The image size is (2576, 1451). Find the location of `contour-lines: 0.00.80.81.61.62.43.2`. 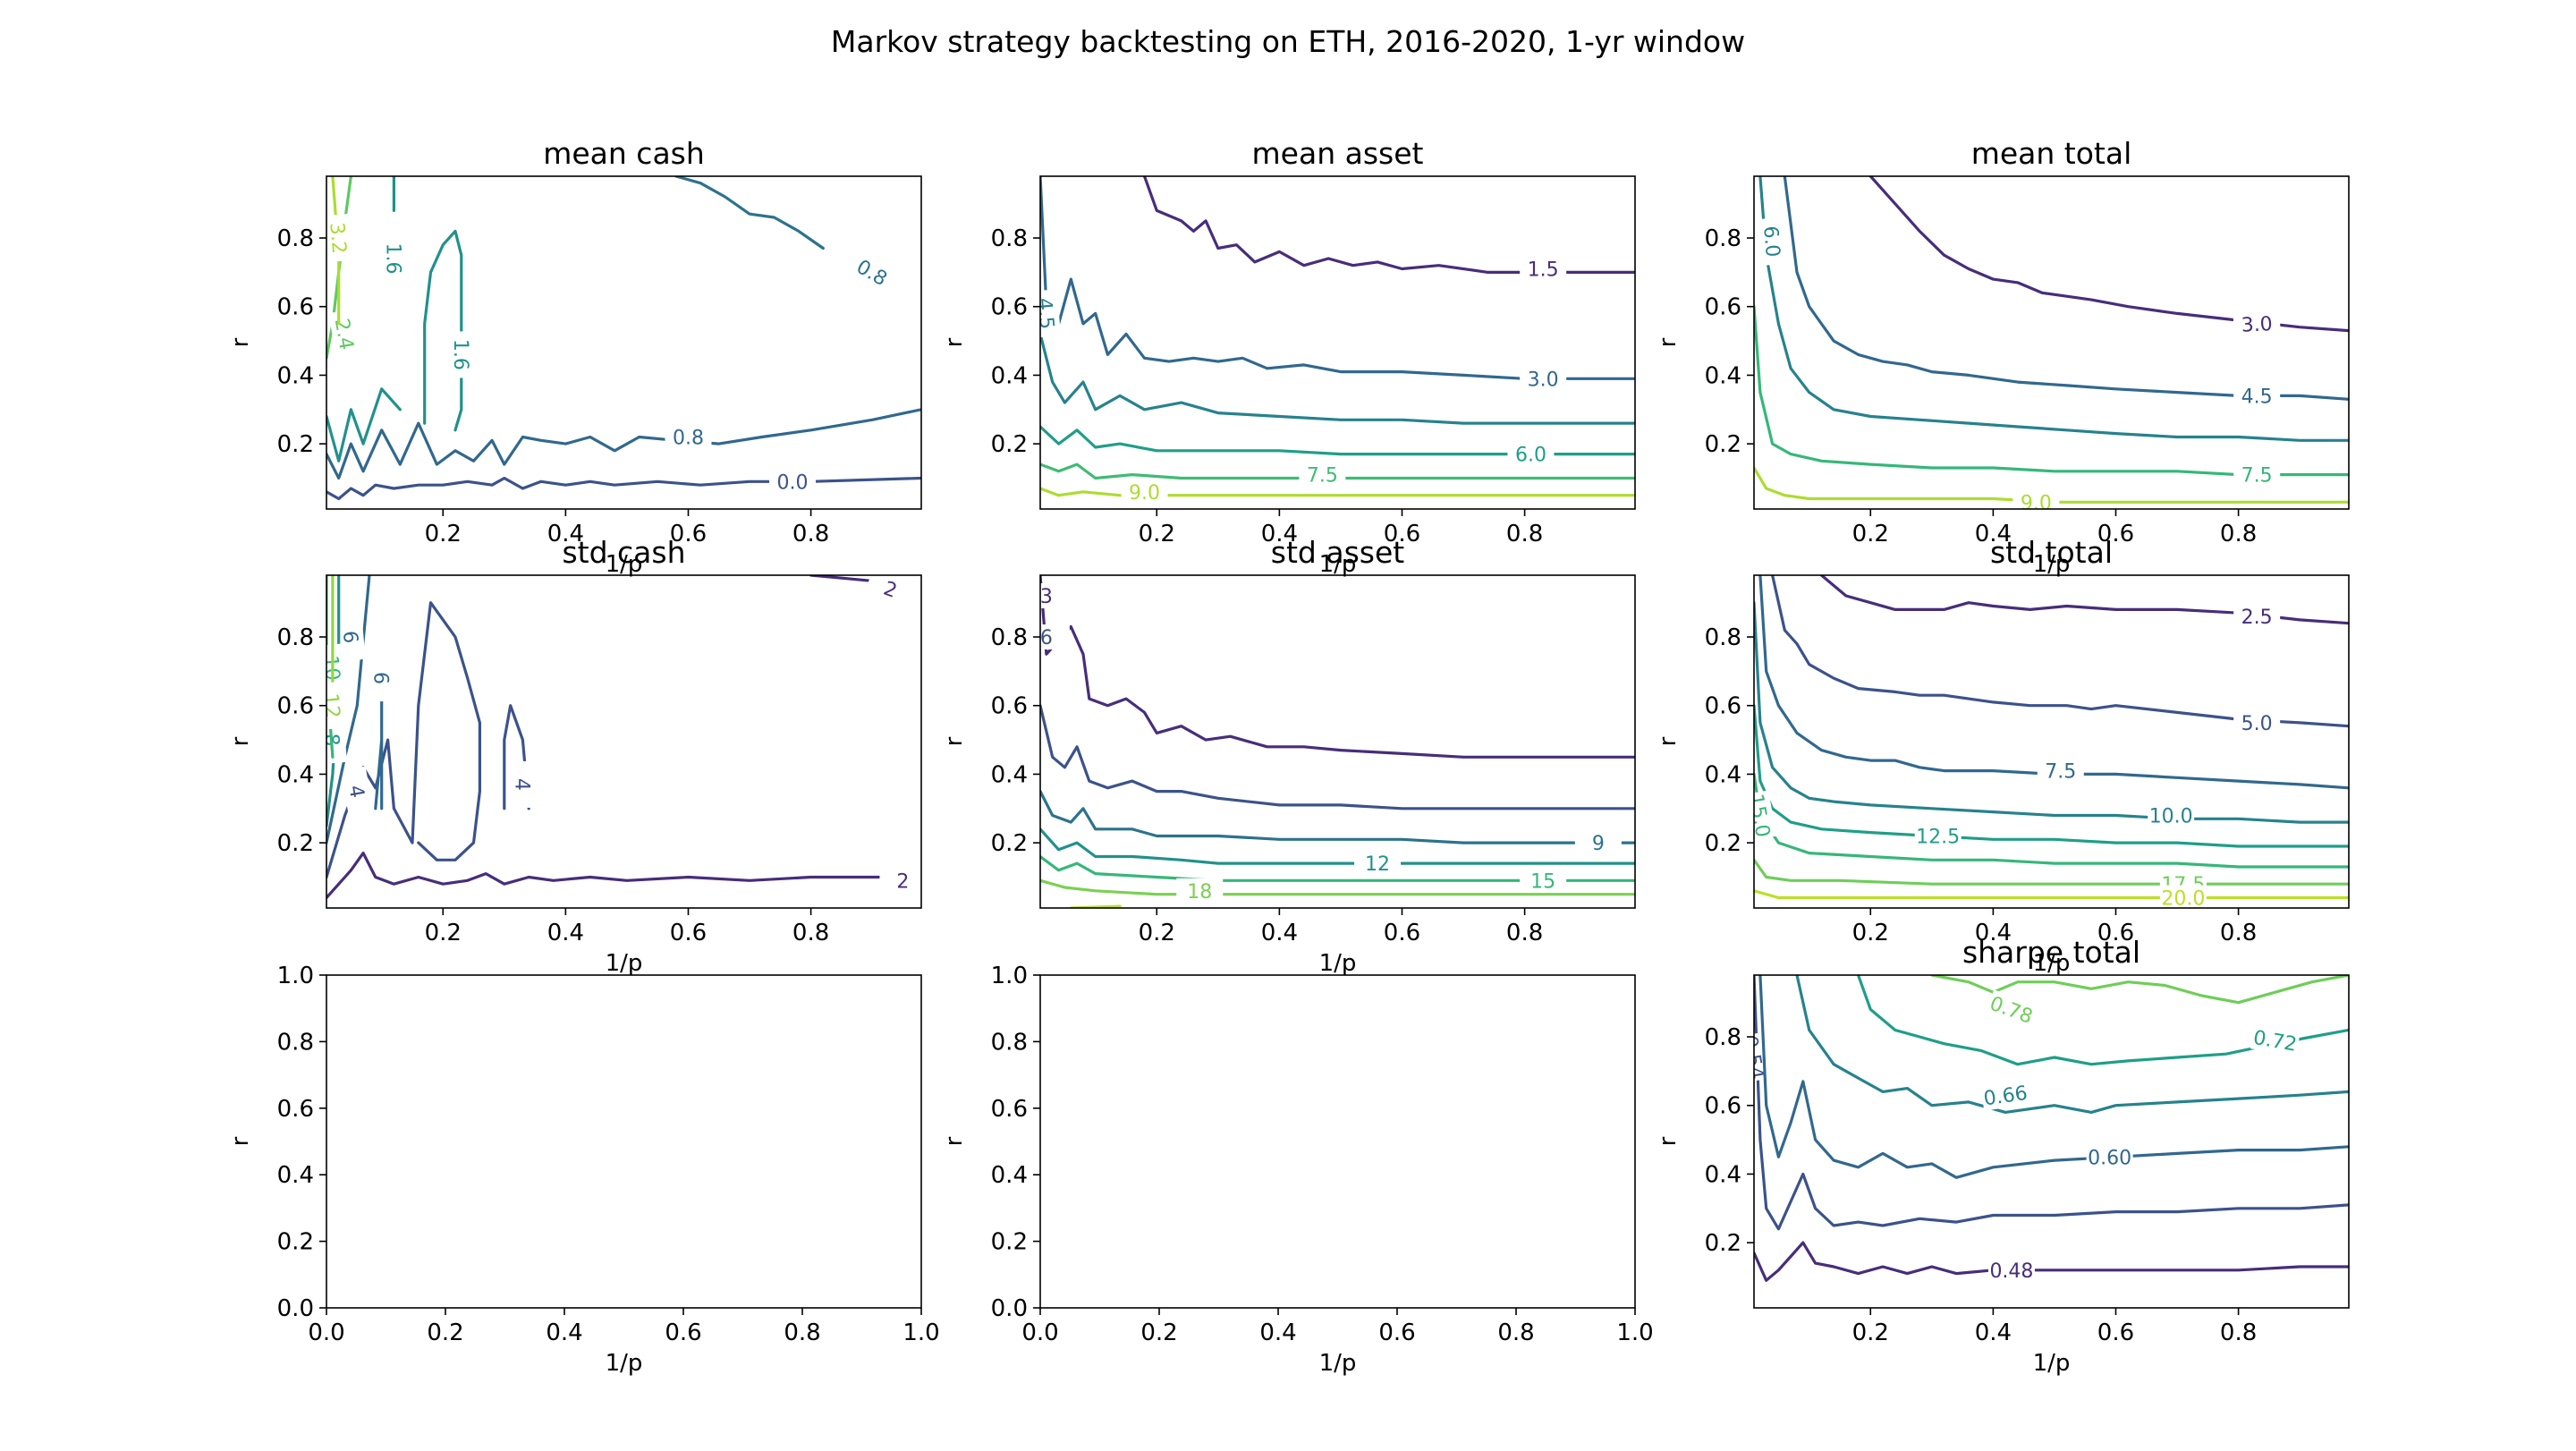

contour-lines: 0.00.80.81.61.62.43.2 is located at coordinates (623, 339).